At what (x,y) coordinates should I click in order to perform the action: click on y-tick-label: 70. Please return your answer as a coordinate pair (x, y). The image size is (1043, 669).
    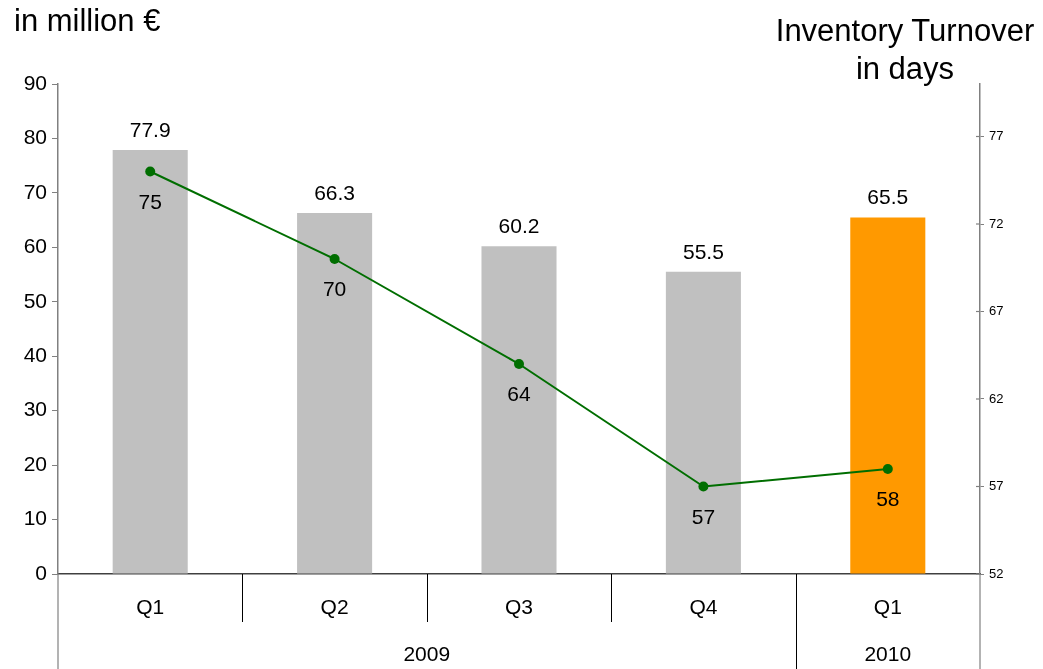
    Looking at the image, I should click on (35, 191).